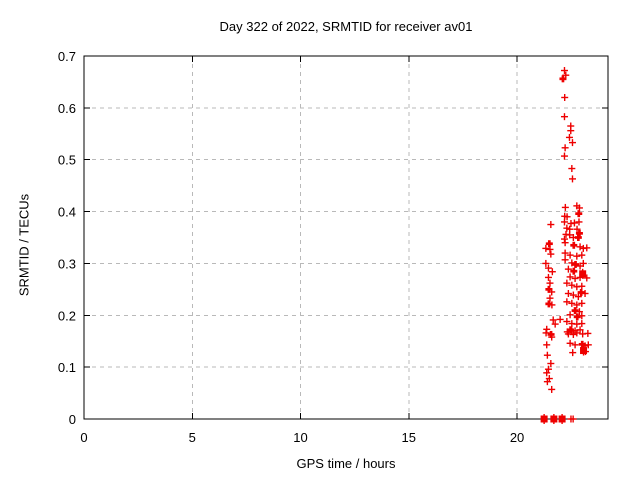 Image resolution: width=640 pixels, height=480 pixels. What do you see at coordinates (409, 437) in the screenshot?
I see `x-tick-label: 15` at bounding box center [409, 437].